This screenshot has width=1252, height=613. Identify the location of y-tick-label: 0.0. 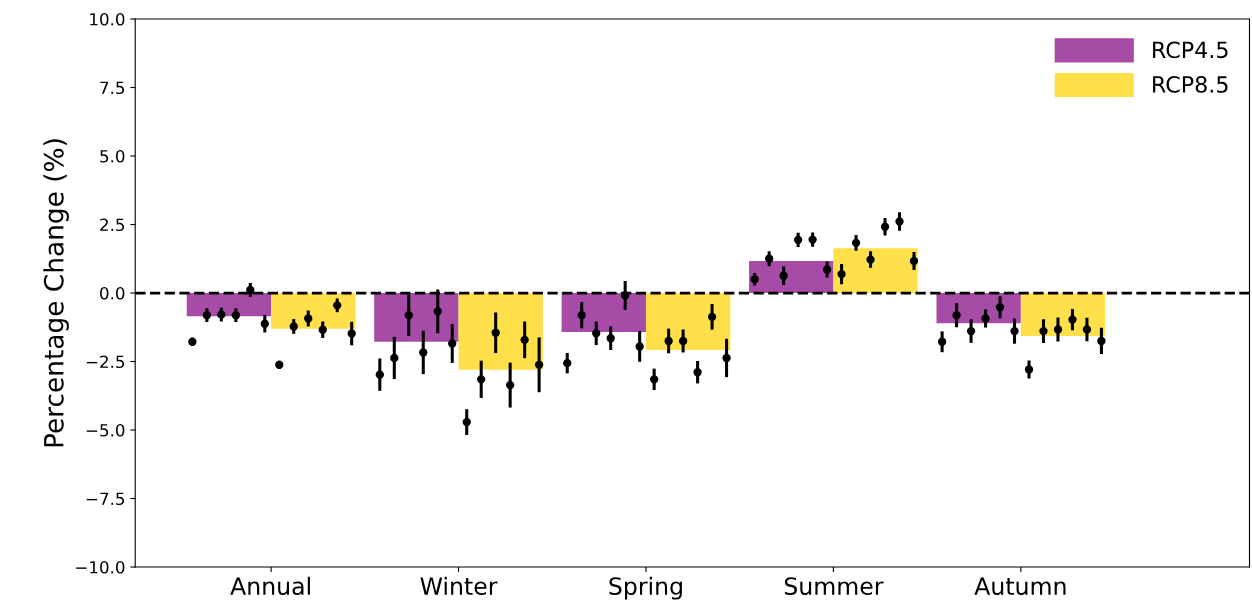
(112, 293).